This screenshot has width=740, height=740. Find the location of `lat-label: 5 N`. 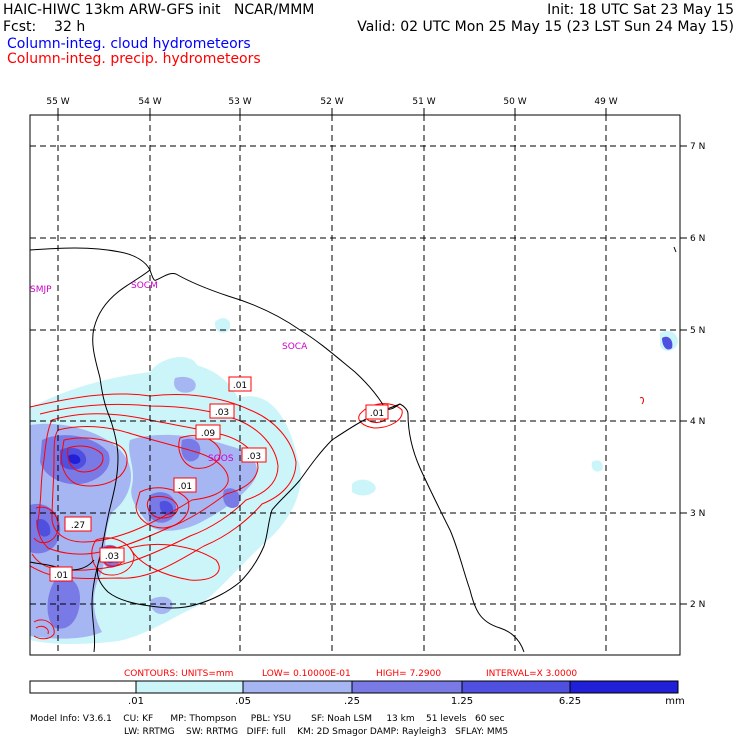

lat-label: 5 N is located at coordinates (697, 331).